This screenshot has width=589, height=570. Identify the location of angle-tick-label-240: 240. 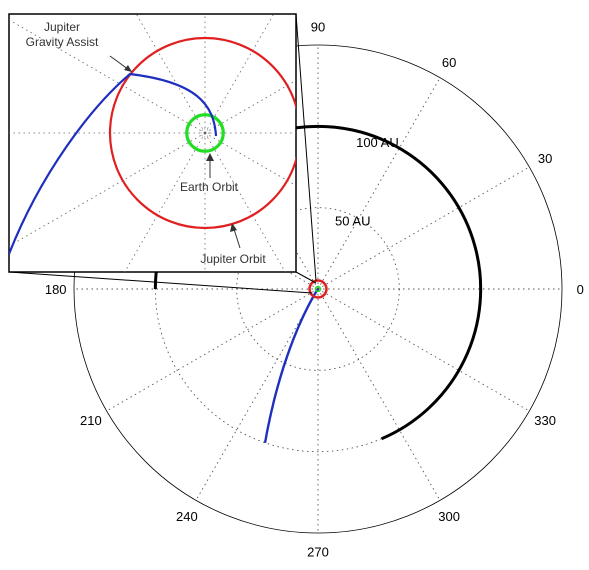
(187, 516).